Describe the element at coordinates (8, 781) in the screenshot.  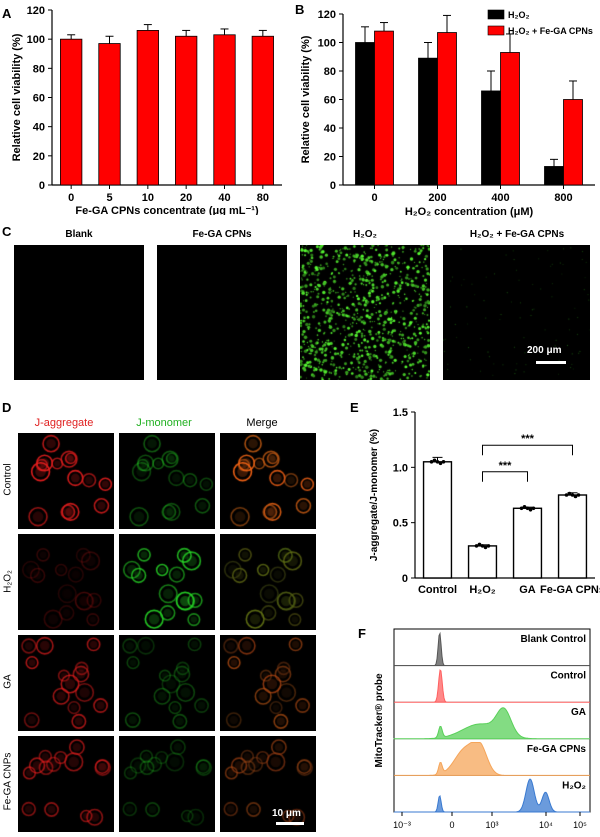
I see `panel-d-row-fega-cnps: Fe-GA CNPs` at that location.